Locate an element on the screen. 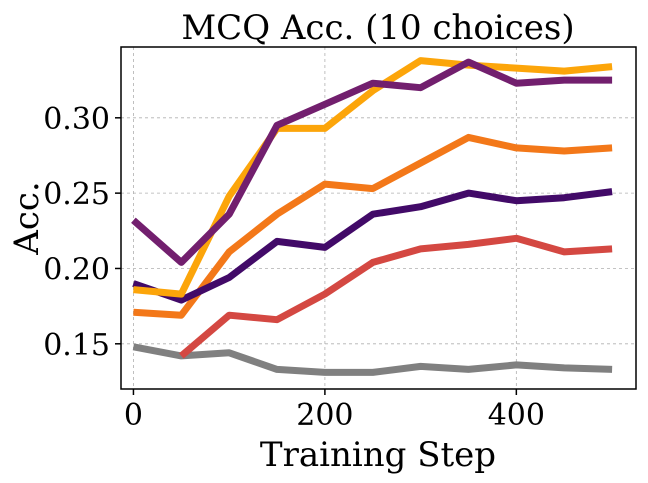 Image resolution: width=648 pixels, height=483 pixels. x-tick-label: 200 is located at coordinates (324, 415).